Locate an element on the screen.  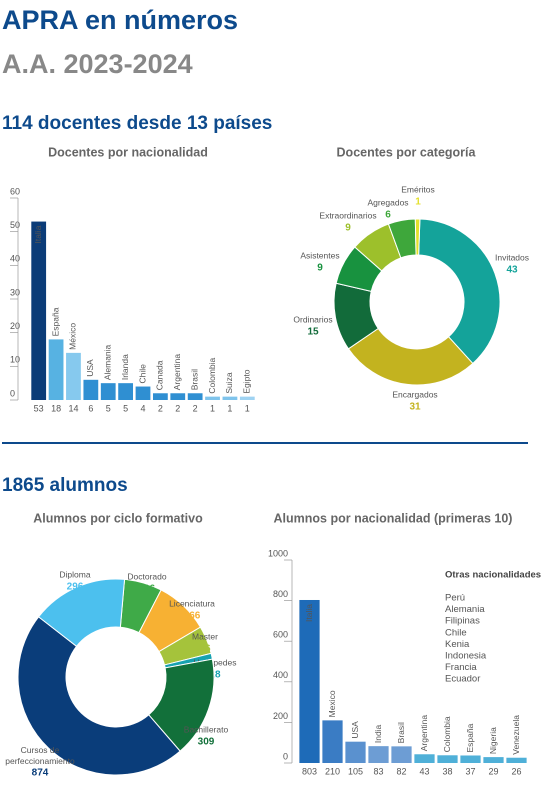
value-label: 210 is located at coordinates (332, 771).